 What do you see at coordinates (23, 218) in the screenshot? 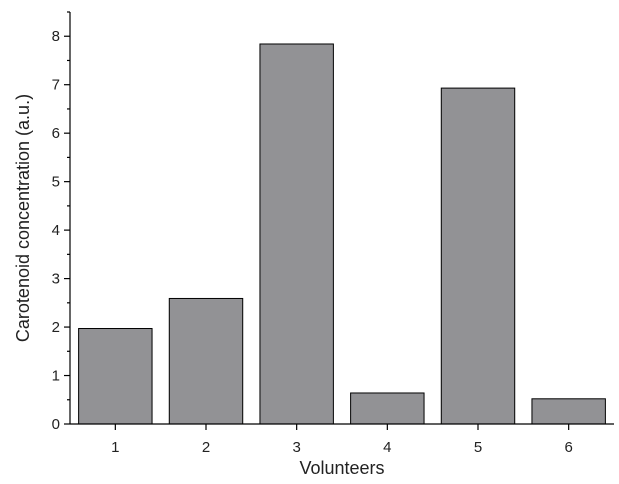
I see `y-axis-title: Carotenoid concentration (a.u.)` at bounding box center [23, 218].